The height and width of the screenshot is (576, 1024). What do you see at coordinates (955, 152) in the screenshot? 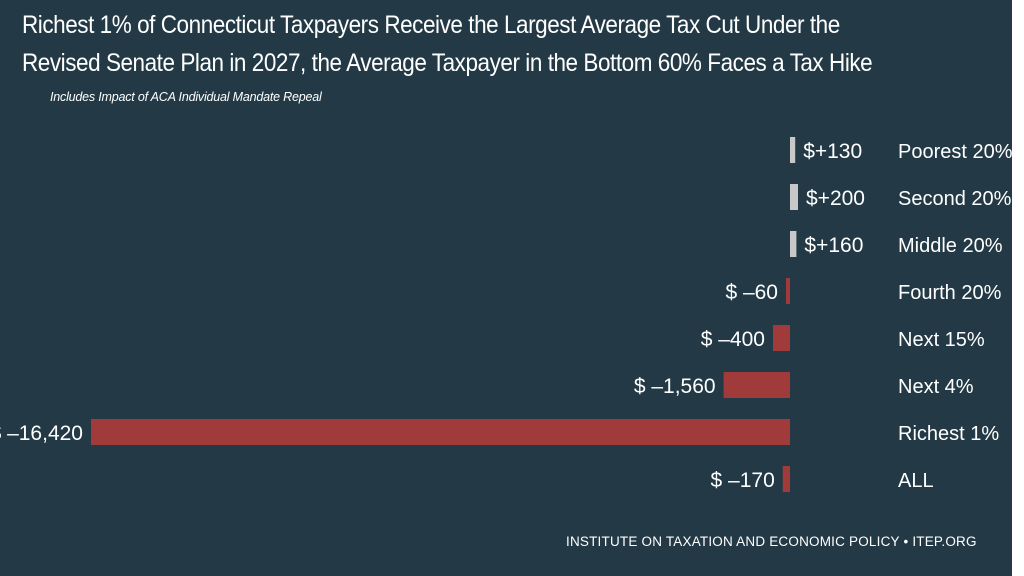
I see `category-label-0: Poorest 20%` at bounding box center [955, 152].